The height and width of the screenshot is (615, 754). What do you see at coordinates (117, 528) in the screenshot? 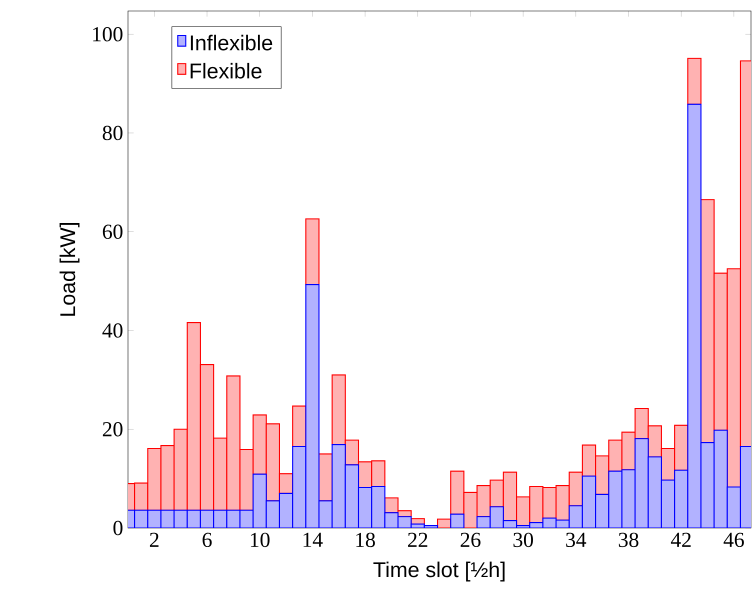
I see `y-tick-label: 0` at bounding box center [117, 528].